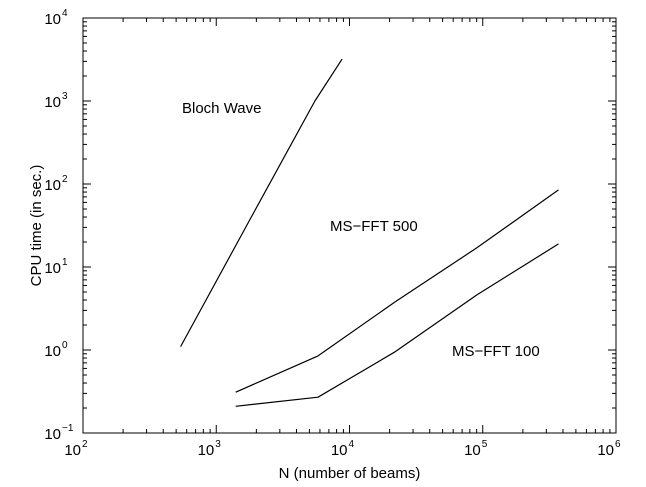 The width and height of the screenshot is (646, 487). I want to click on y-tick-exponent: −1, so click(68, 428).